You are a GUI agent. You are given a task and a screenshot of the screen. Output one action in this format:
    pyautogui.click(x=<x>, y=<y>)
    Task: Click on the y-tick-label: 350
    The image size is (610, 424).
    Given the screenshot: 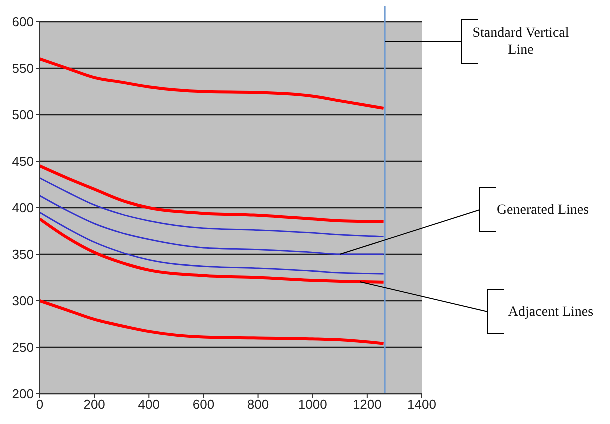 What is the action you would take?
    pyautogui.click(x=23, y=254)
    